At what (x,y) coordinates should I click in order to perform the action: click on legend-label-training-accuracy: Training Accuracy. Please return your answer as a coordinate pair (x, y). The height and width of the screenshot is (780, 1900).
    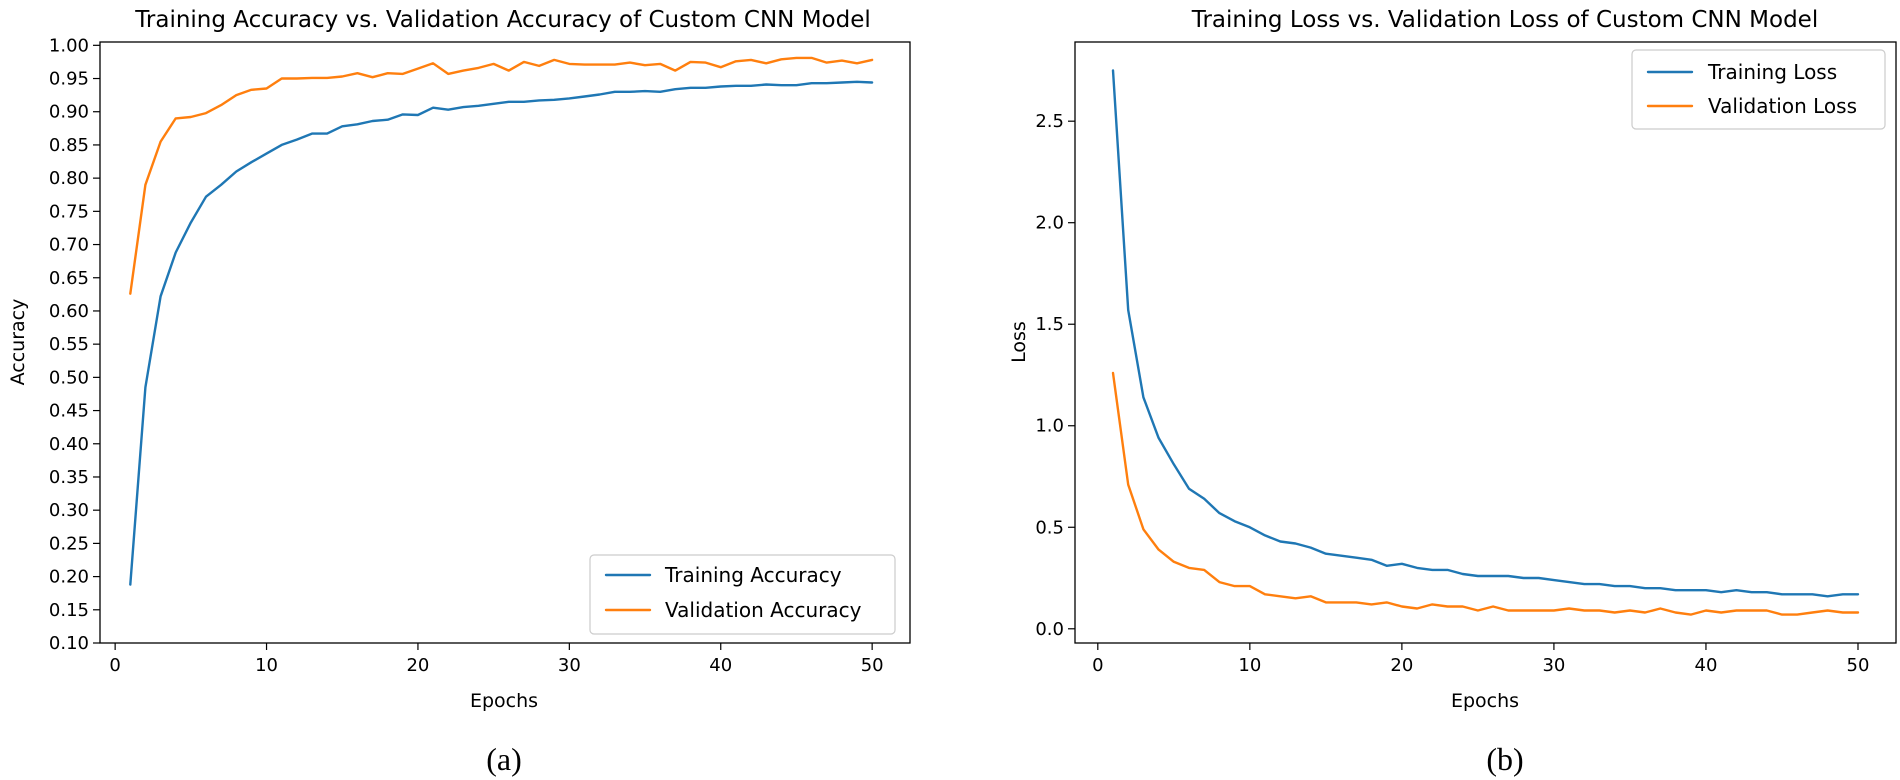
    Looking at the image, I should click on (753, 575).